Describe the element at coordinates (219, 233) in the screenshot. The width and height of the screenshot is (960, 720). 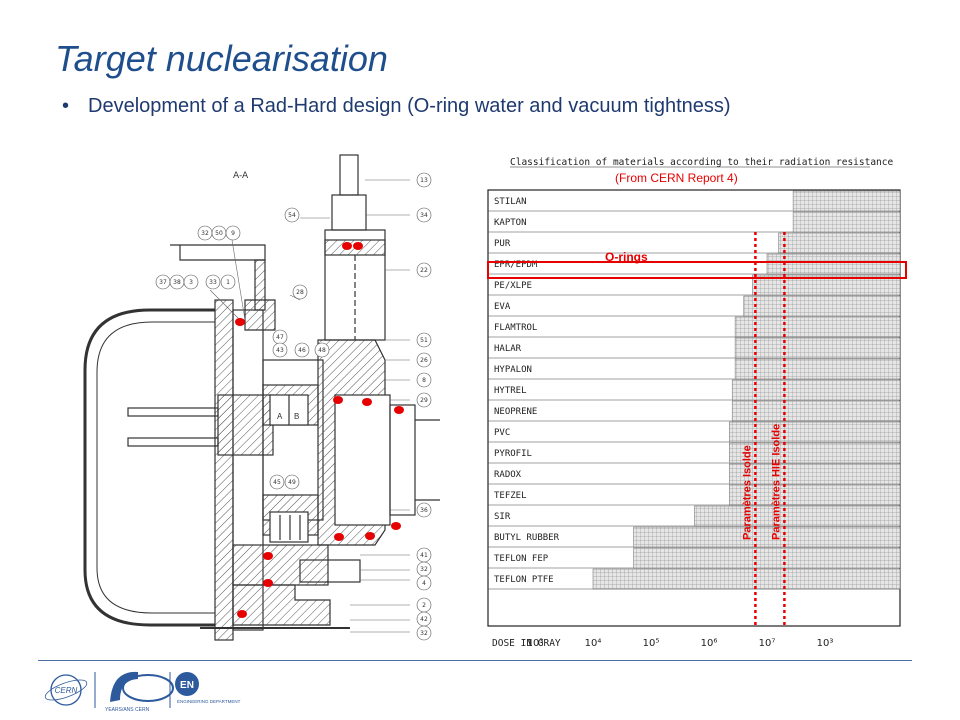
I see `callout-50: 50` at that location.